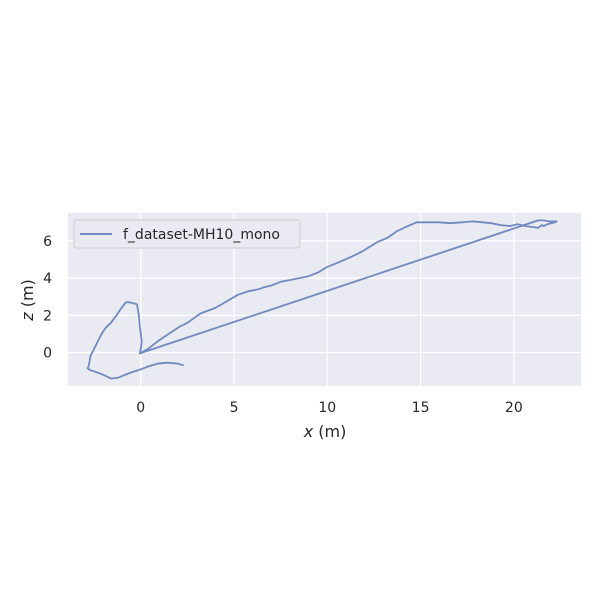  Describe the element at coordinates (47, 316) in the screenshot. I see `y-tick-label: 2` at that location.